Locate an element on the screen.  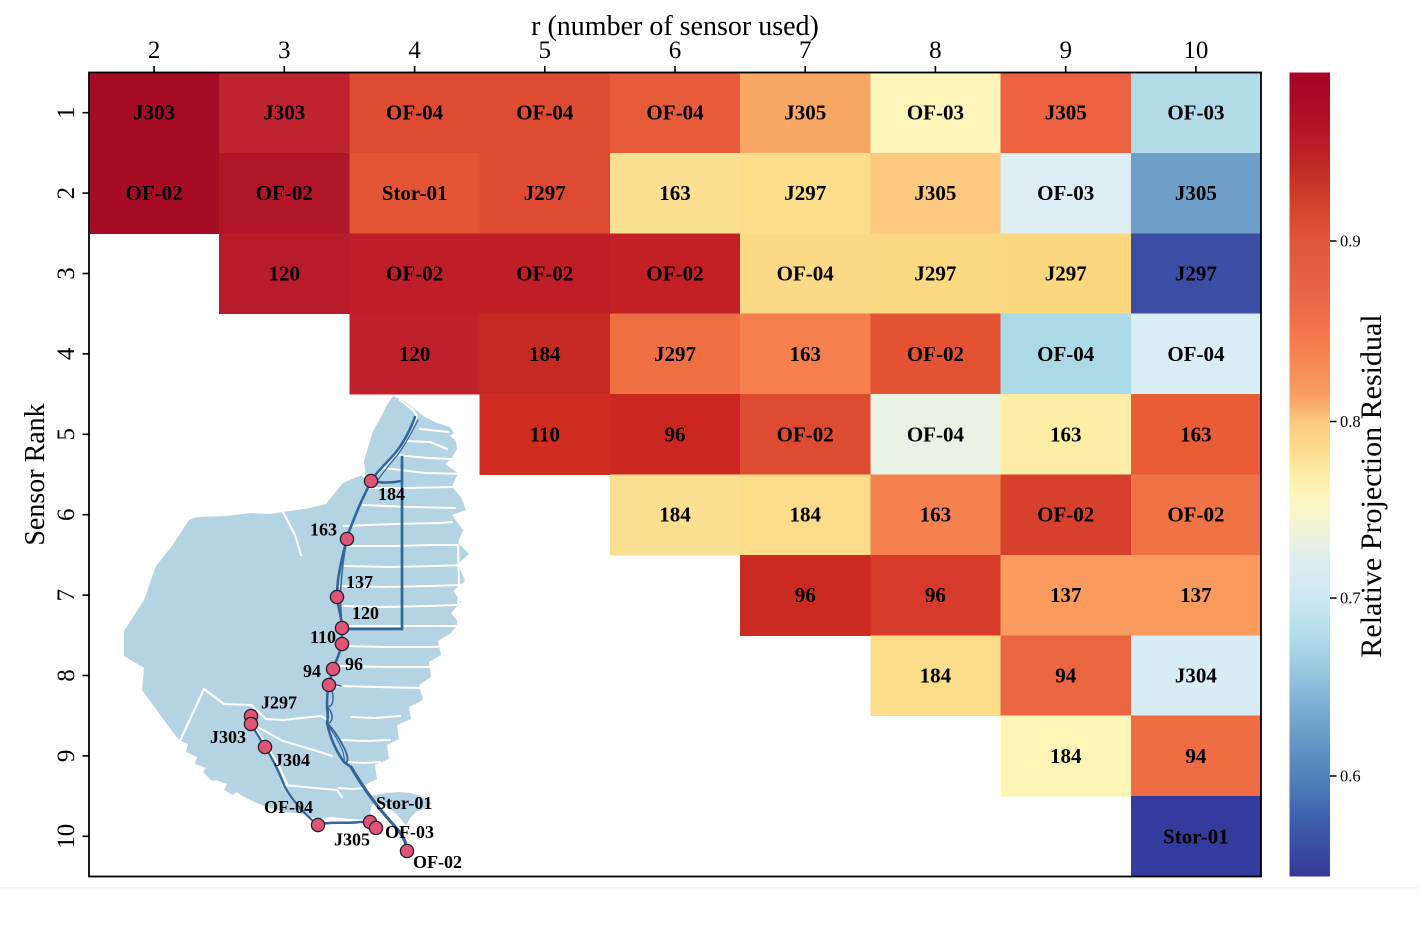
svg-text: 0.6 is located at coordinates (1350, 776).